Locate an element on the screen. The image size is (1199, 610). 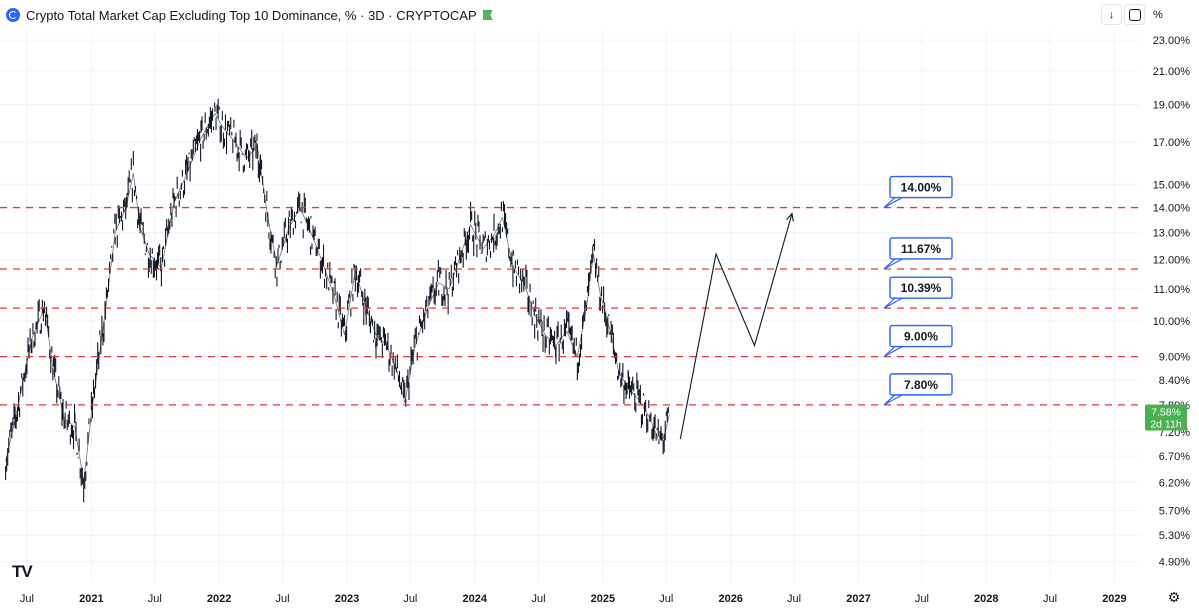
x-tick-label: 2024 is located at coordinates (475, 599).